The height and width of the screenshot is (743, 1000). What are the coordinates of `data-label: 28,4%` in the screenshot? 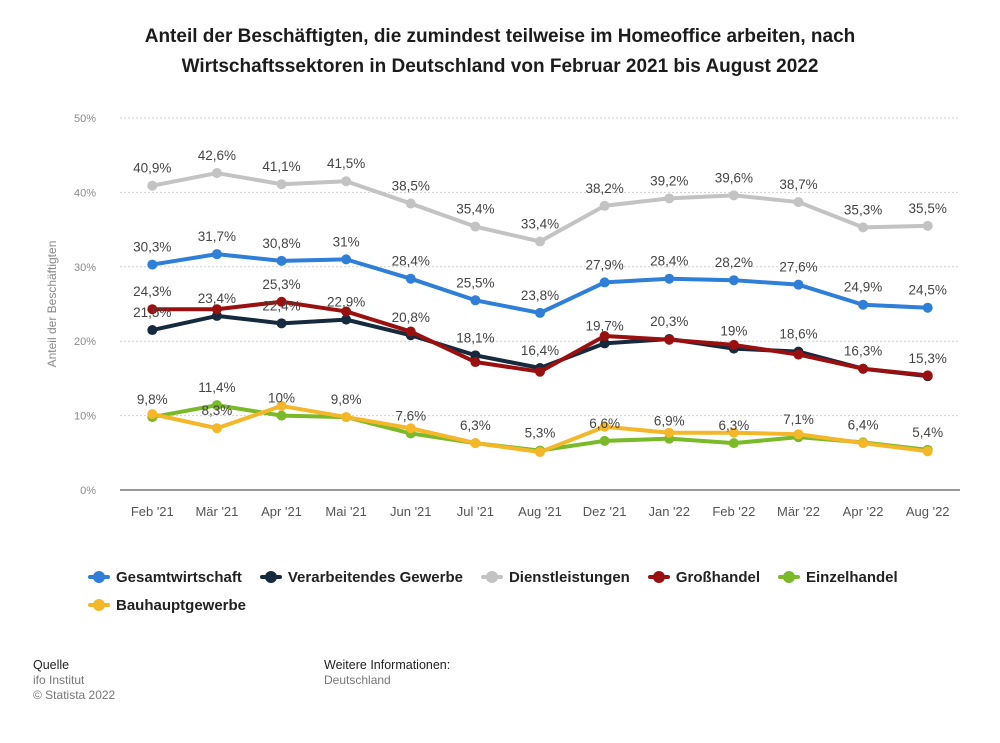 It's located at (411, 261).